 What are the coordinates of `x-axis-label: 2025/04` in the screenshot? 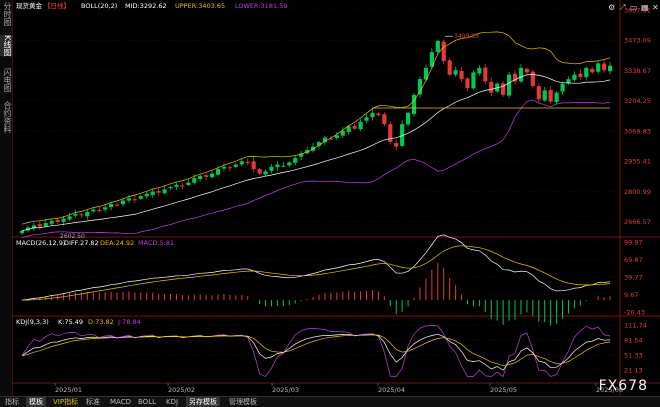 It's located at (391, 390).